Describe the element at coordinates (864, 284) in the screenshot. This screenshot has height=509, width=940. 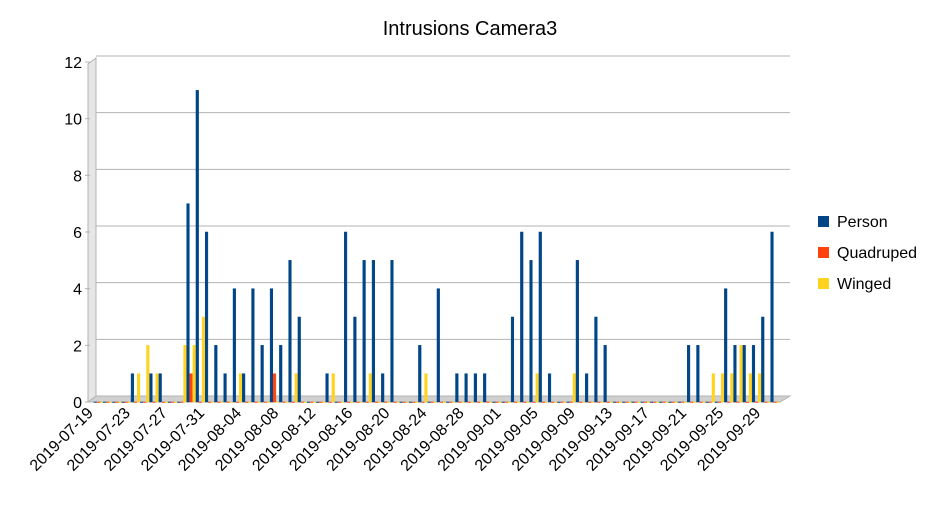
I see `legend-label: Winged` at that location.